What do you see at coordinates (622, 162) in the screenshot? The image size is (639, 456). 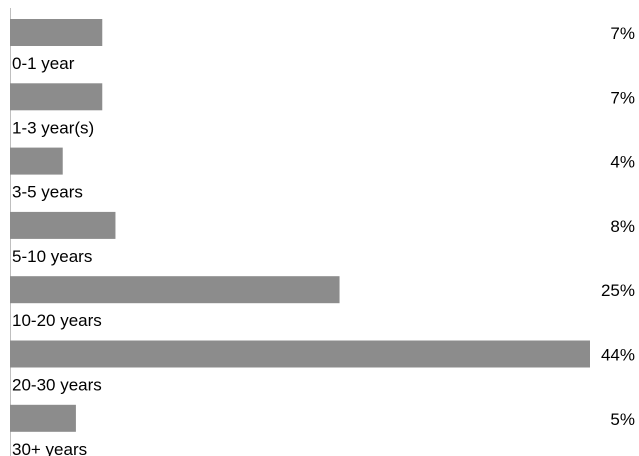 I see `value-label-2: 4%` at bounding box center [622, 162].